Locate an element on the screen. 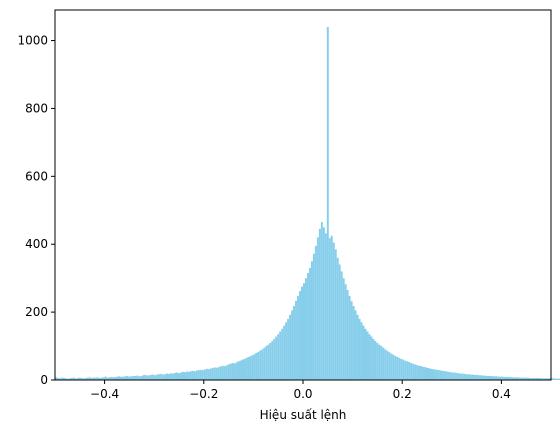 This screenshot has height=433, width=560. x-axis-label: Hiệu suất lệnh is located at coordinates (303, 415).